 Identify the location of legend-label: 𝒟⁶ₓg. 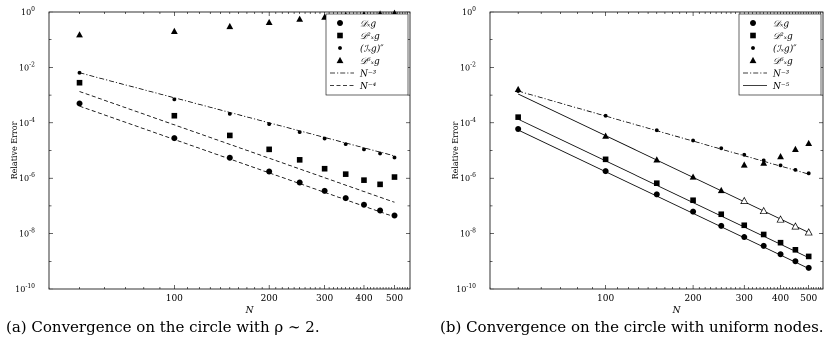
(370, 62).